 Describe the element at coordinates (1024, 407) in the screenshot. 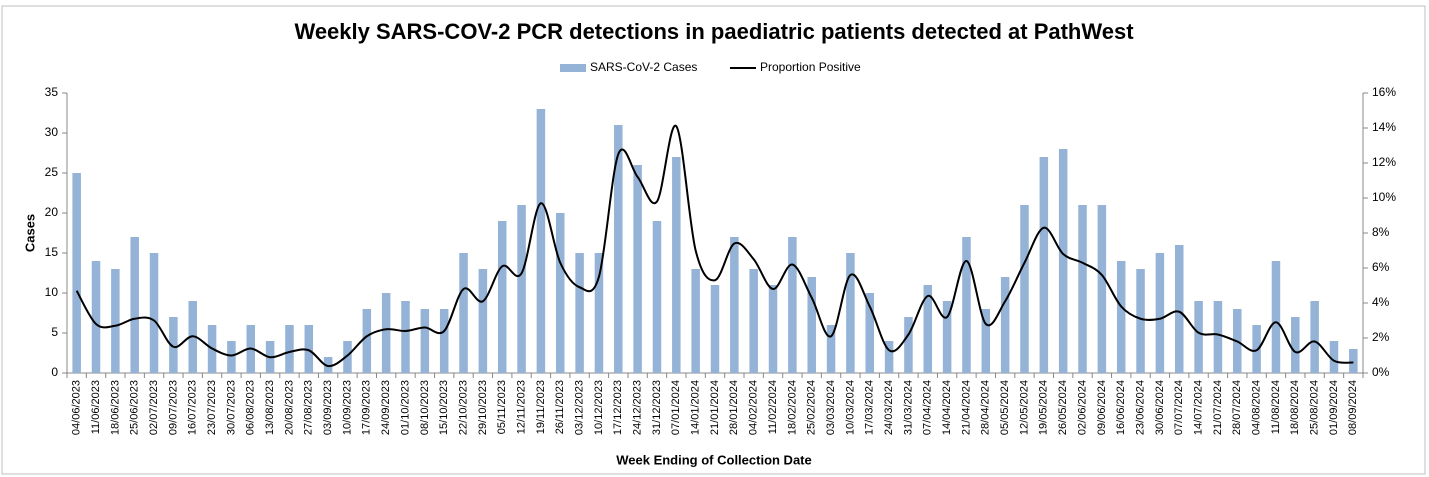

I see `x-tick-label: 12/05/2024` at that location.